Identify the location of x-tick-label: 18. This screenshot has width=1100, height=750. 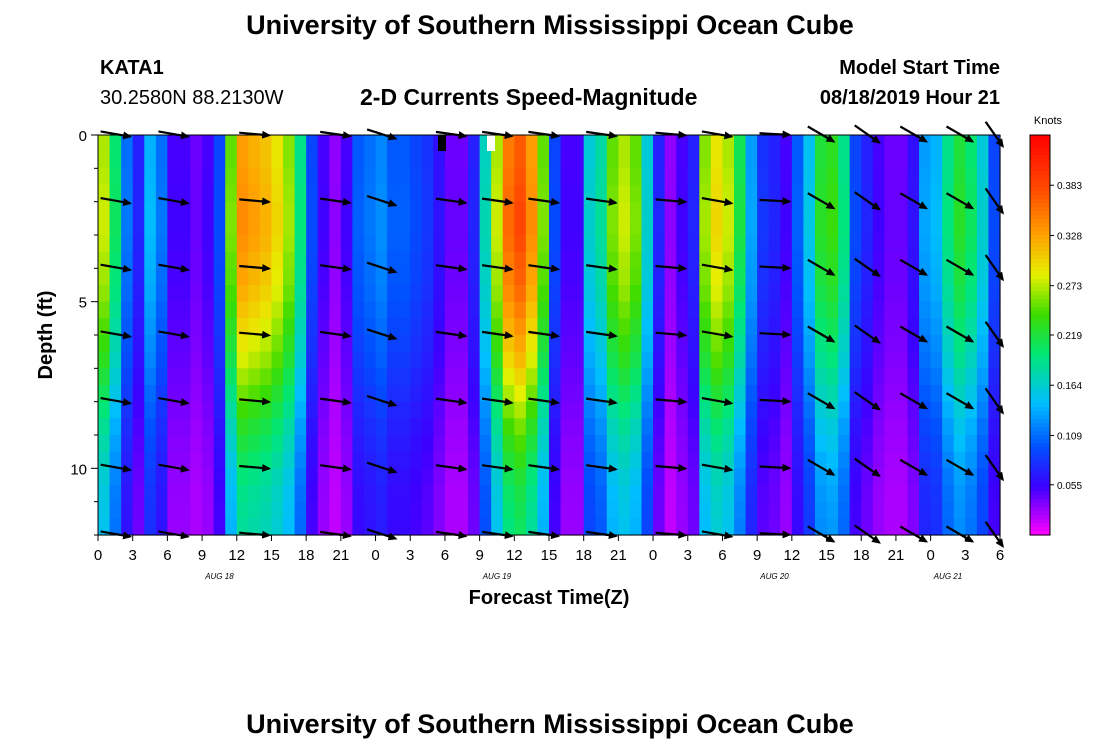
(306, 555).